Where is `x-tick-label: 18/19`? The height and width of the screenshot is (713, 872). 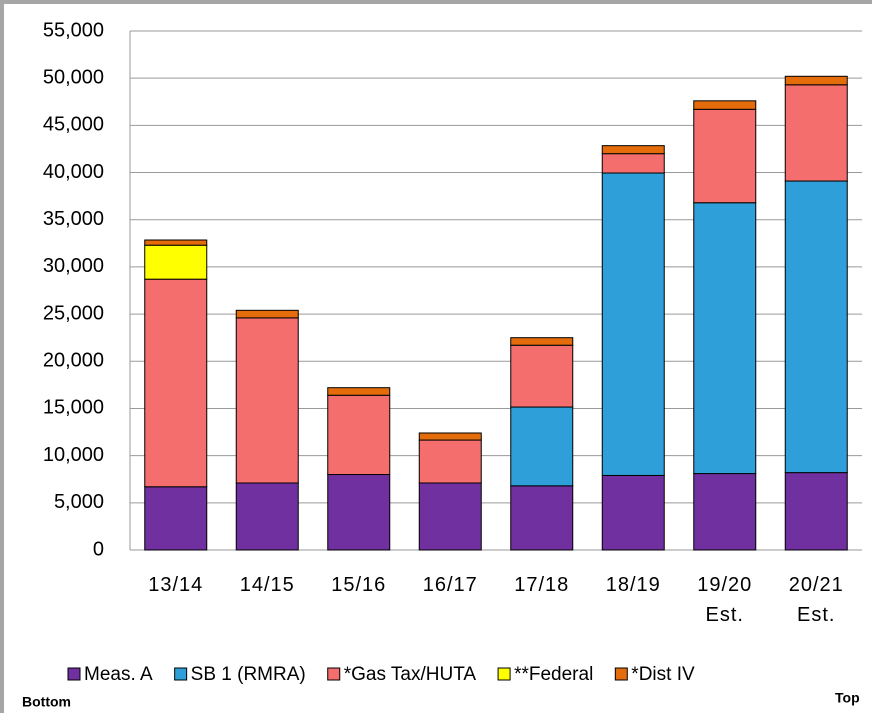 x-tick-label: 18/19 is located at coordinates (633, 585).